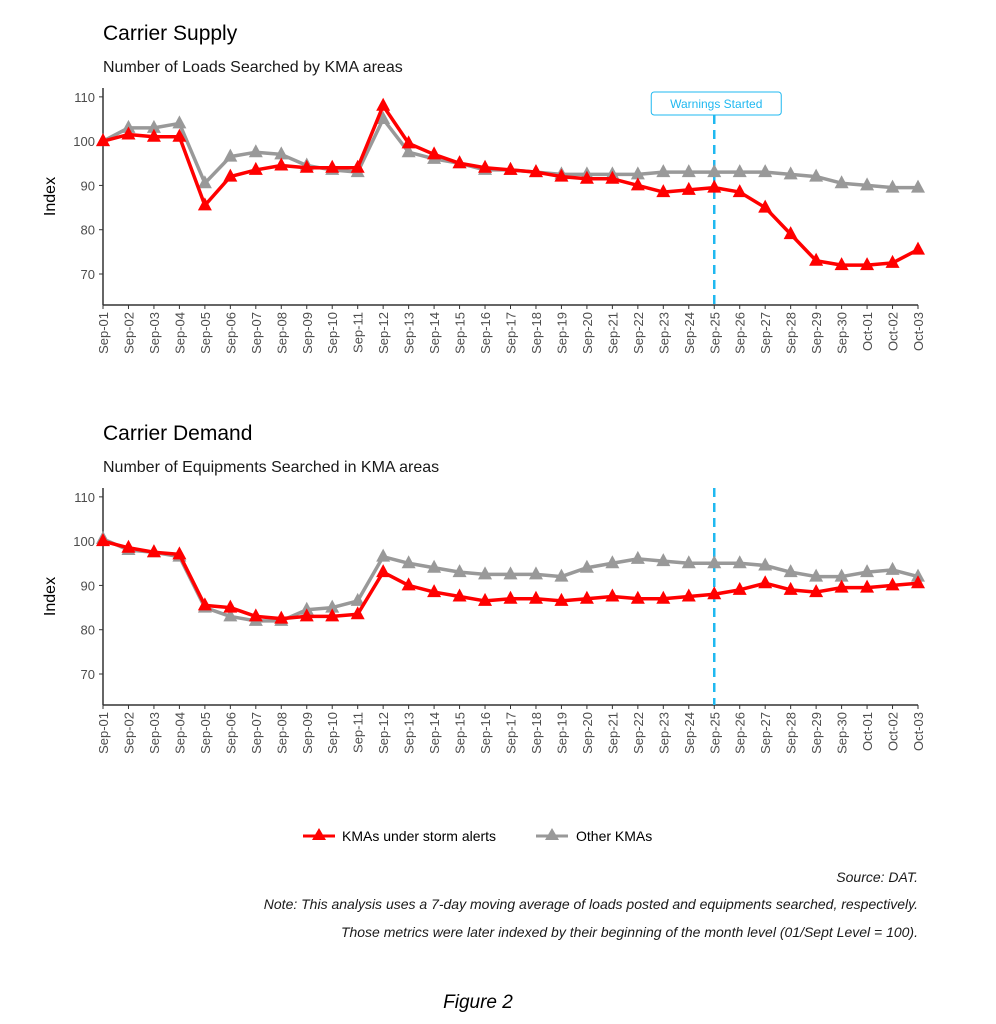 Image resolution: width=996 pixels, height=1024 pixels. What do you see at coordinates (842, 333) in the screenshot?
I see `x-tick-label: Sep-30` at bounding box center [842, 333].